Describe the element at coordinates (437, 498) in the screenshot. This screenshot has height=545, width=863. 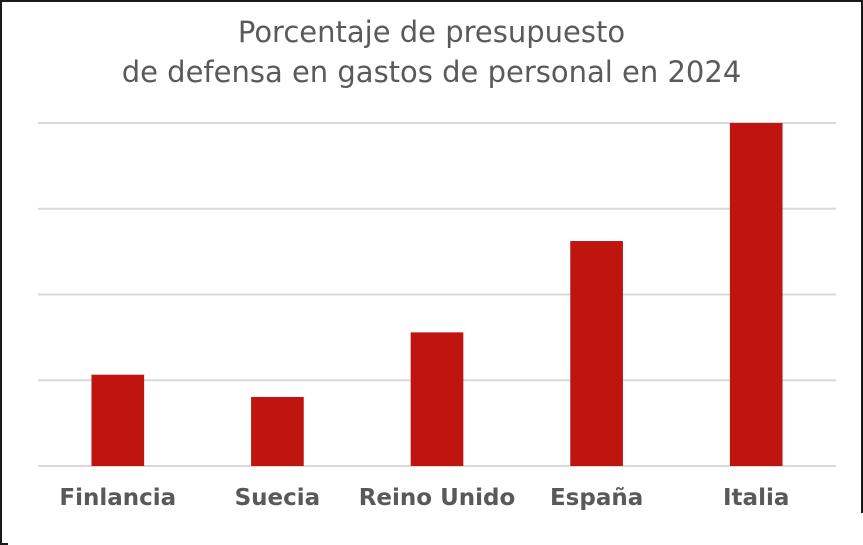
I see `x-tick-label: Reino Unido` at that location.